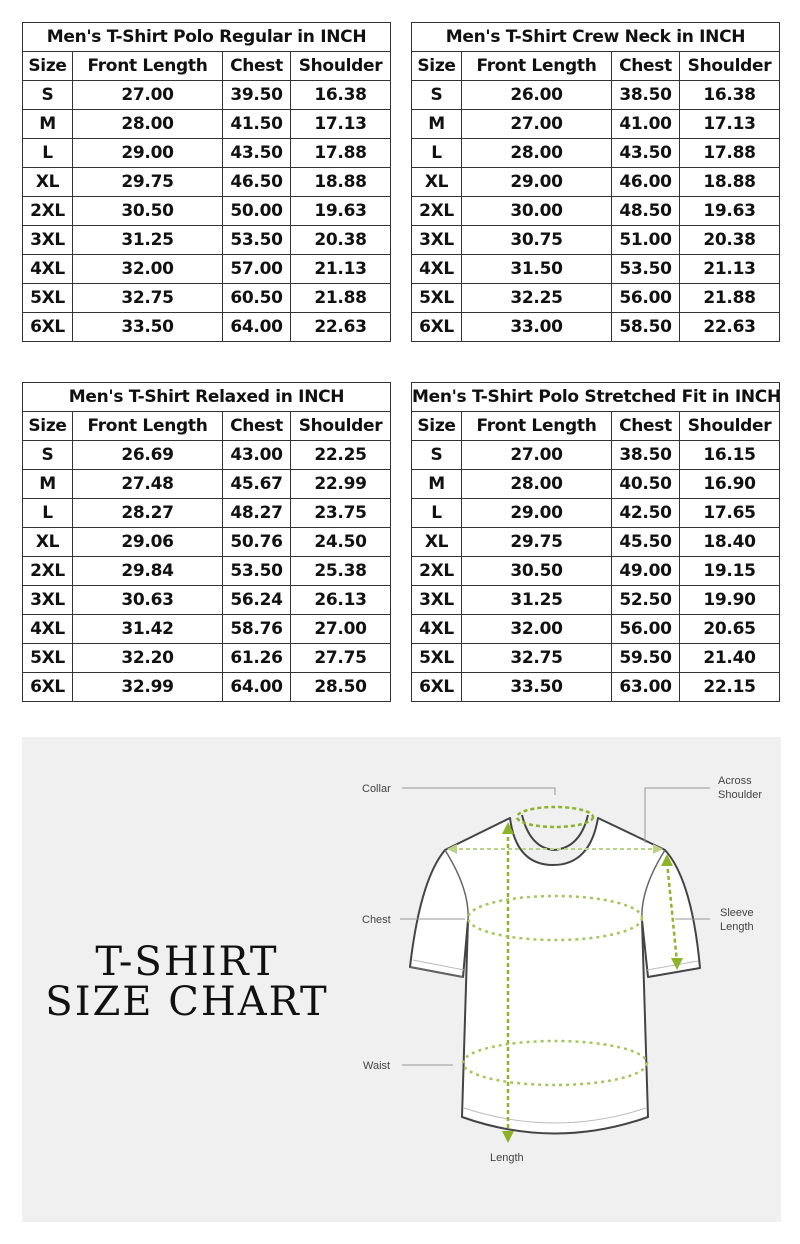 The image size is (800, 1244). Describe the element at coordinates (340, 484) in the screenshot. I see `table-cell: 22.99` at that location.